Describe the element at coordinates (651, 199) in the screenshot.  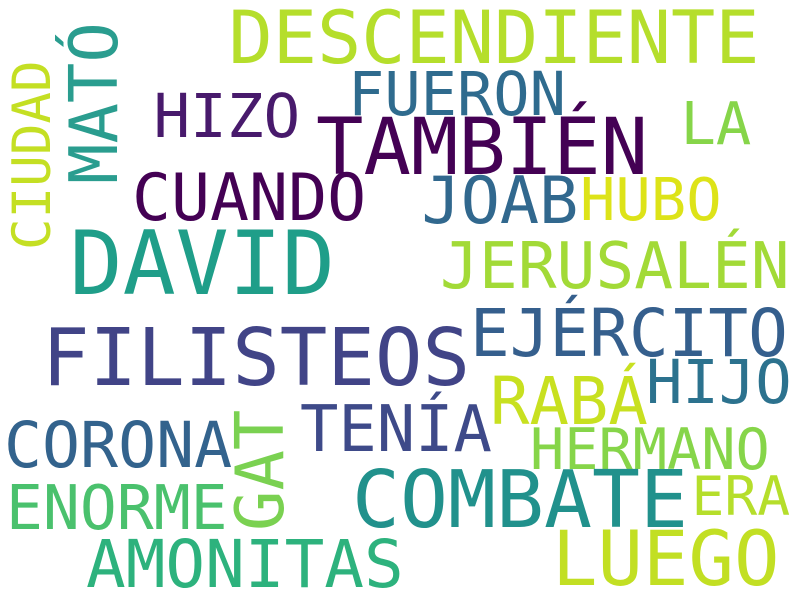
I see `word-hubo: HUBO` at that location.